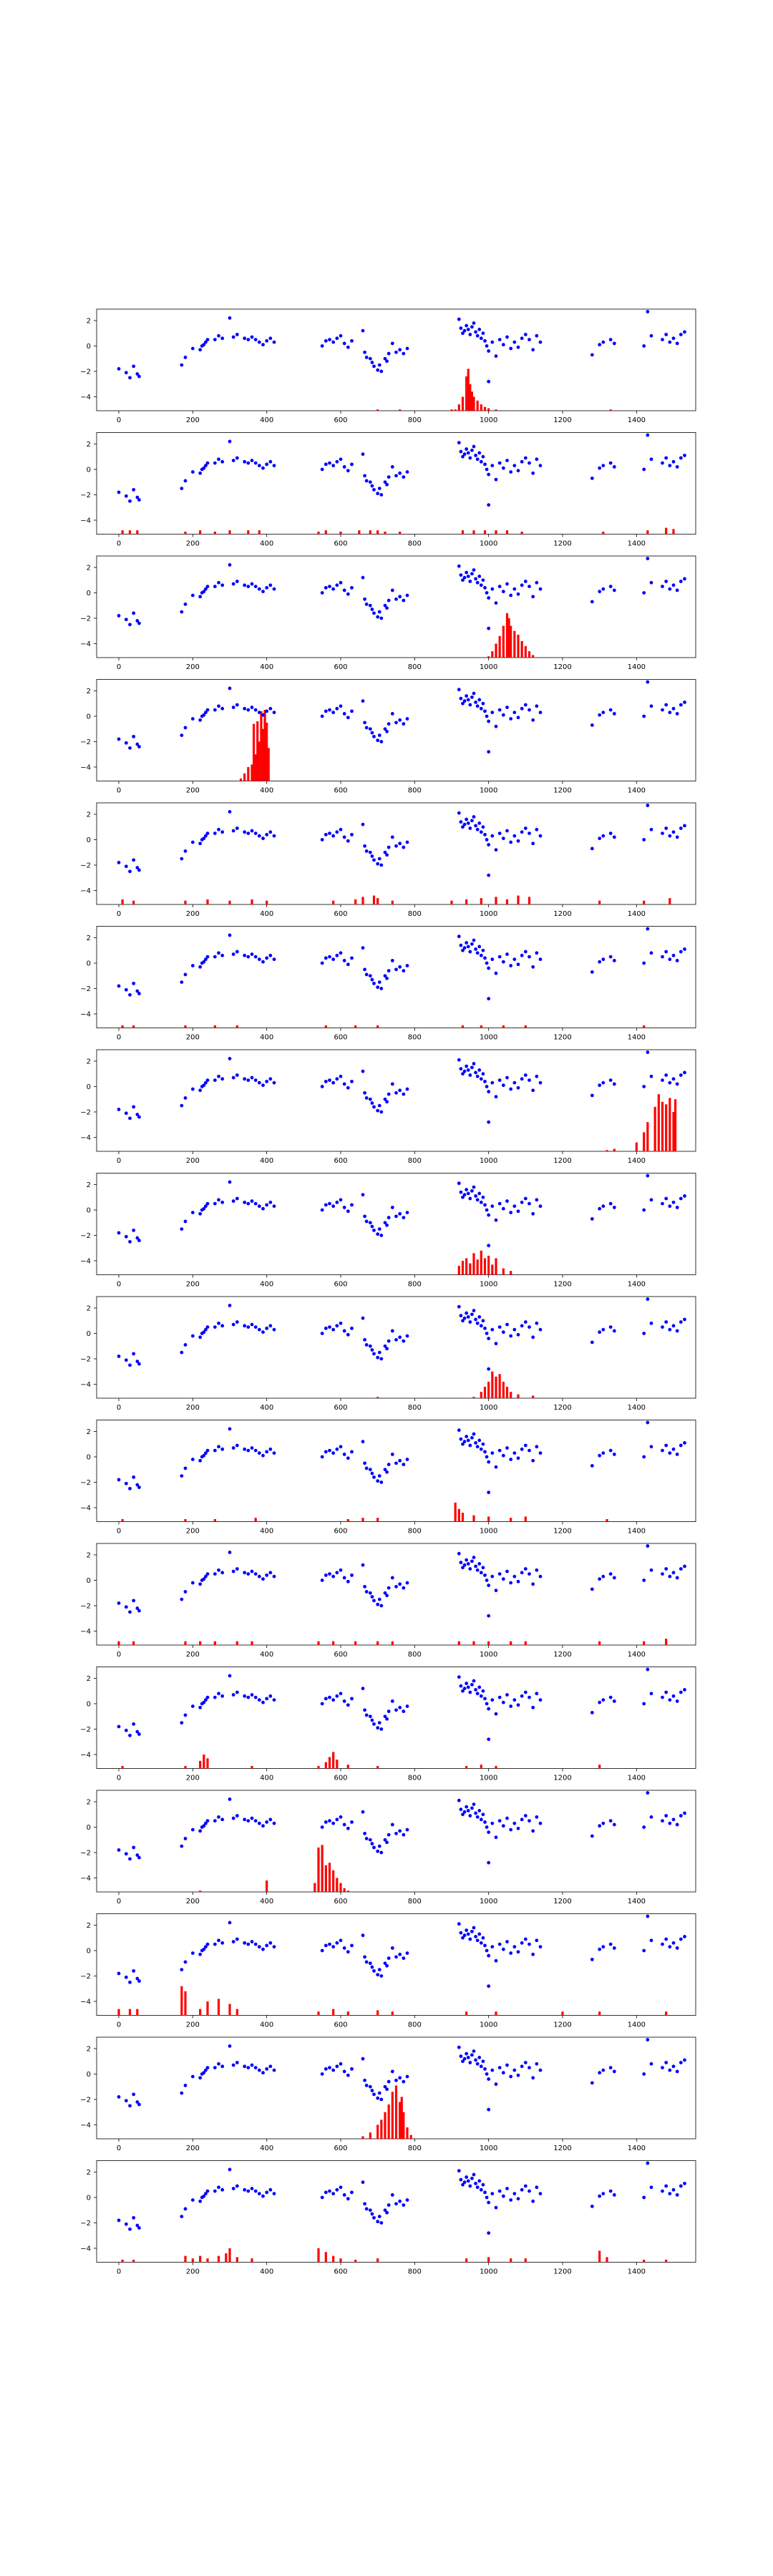 The width and height of the screenshot is (773, 2576). I want to click on y-tick-label: 2, so click(89, 1185).